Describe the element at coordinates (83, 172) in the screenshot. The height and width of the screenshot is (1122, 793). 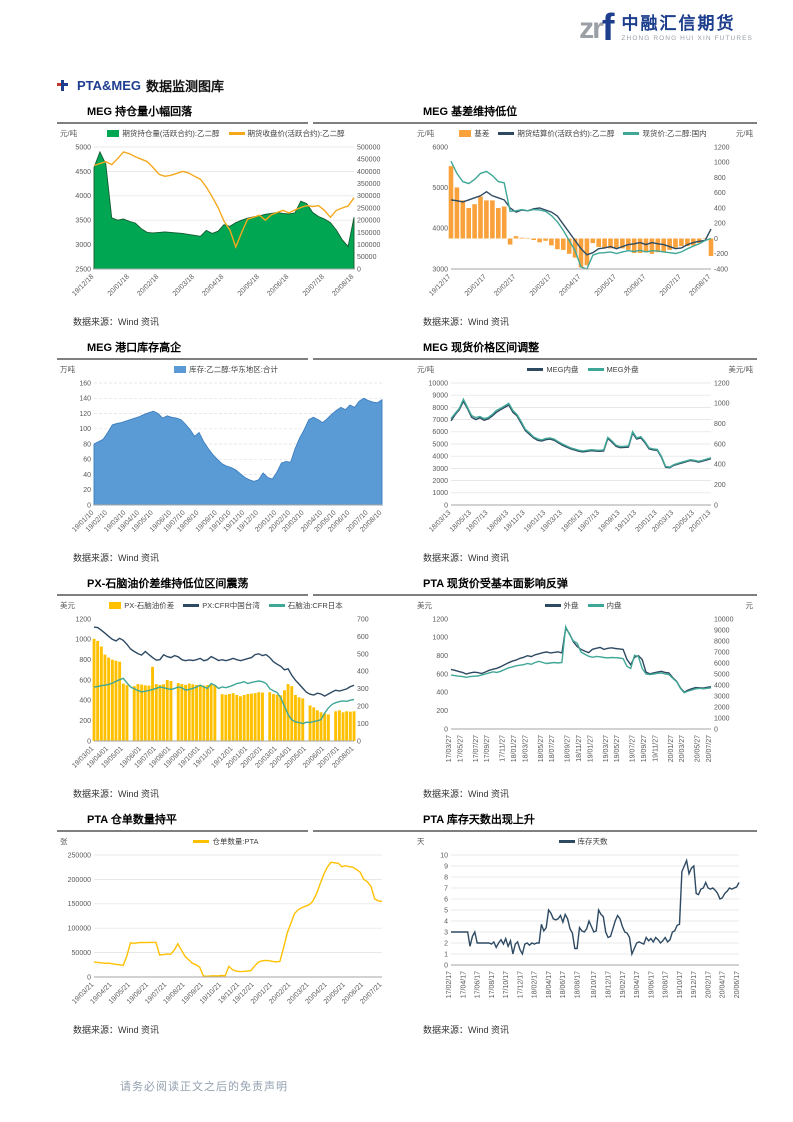
I see `svg-text: 4500` at that location.